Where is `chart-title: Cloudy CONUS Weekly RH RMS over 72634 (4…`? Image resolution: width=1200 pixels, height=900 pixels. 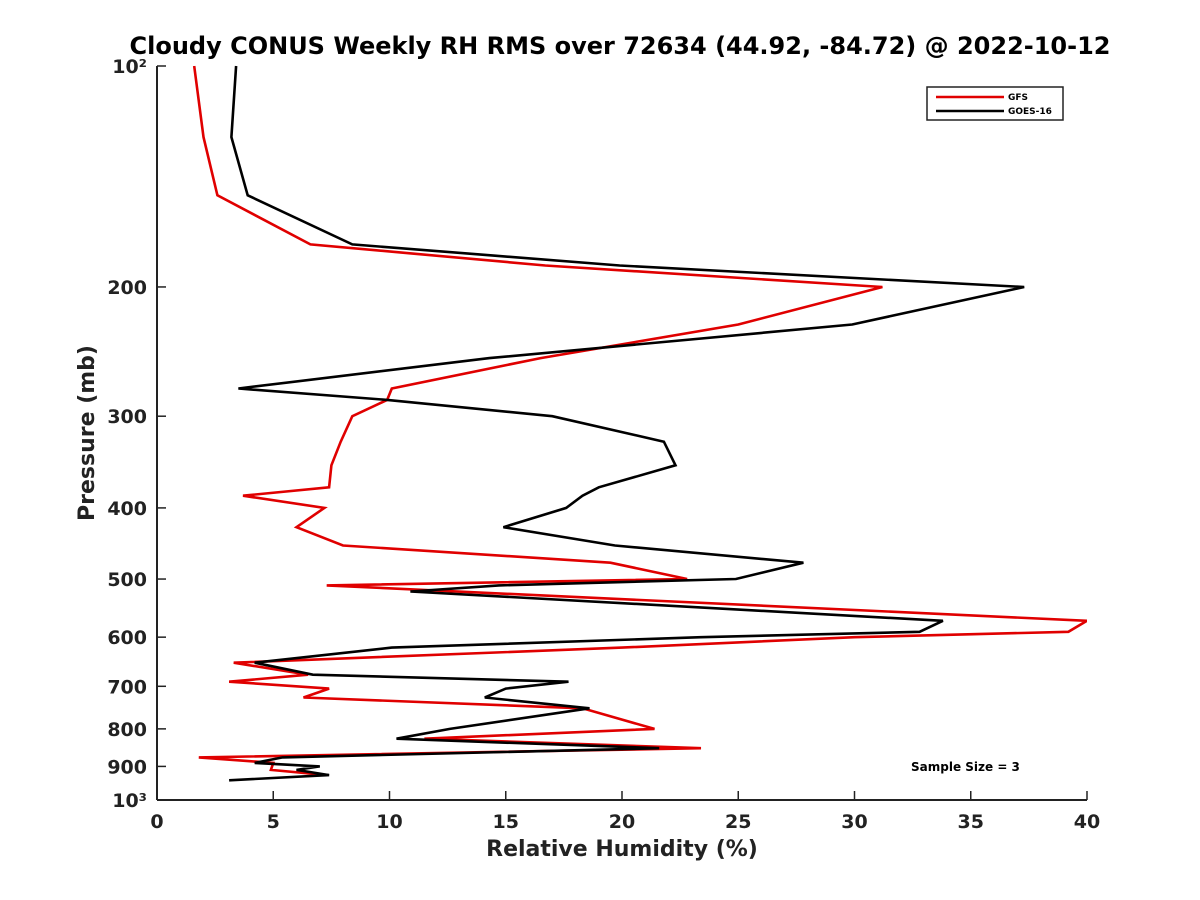 chart-title: Cloudy CONUS Weekly RH RMS over 72634 (4… is located at coordinates (620, 46).